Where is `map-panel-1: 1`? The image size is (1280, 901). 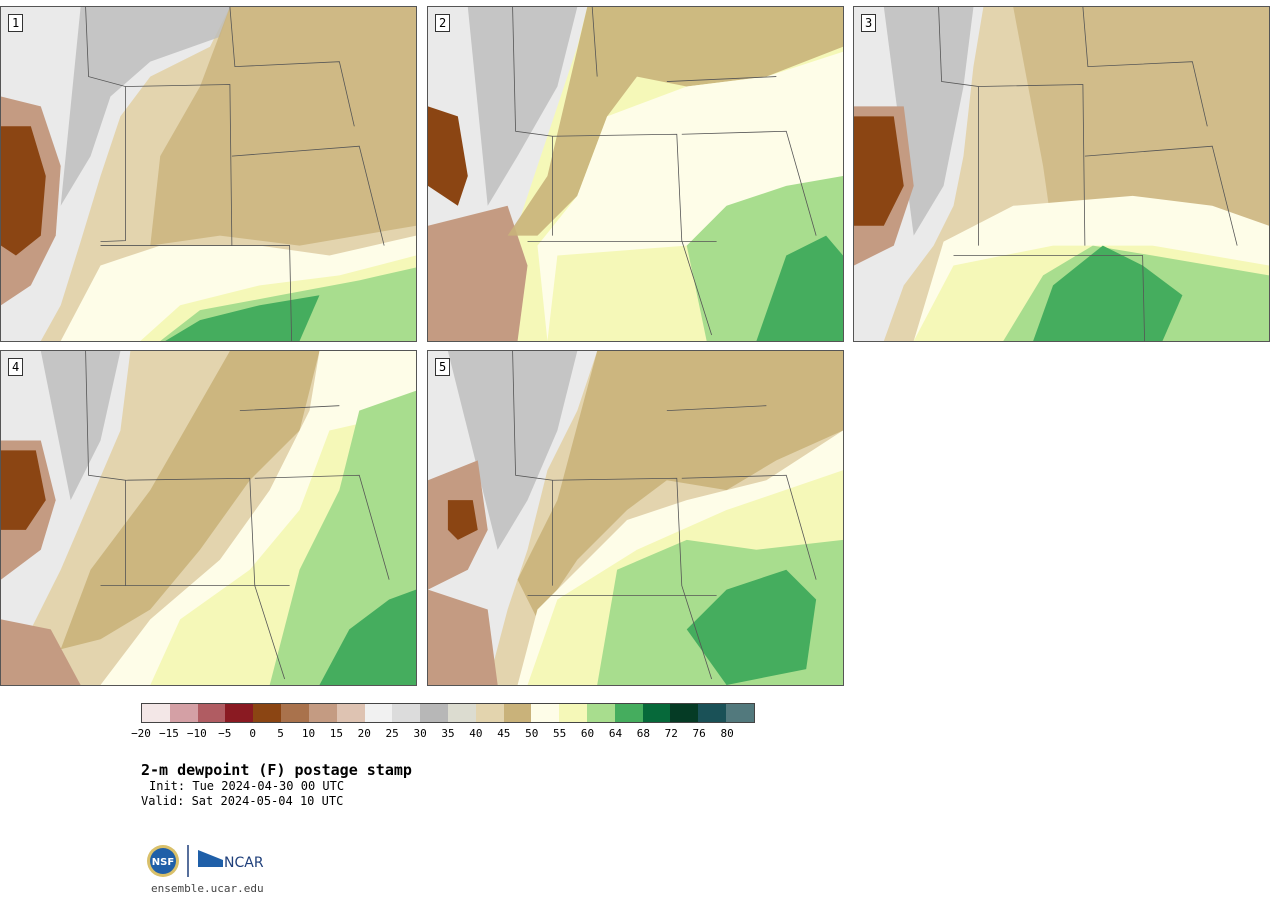 map-panel-1: 1 is located at coordinates (208, 174).